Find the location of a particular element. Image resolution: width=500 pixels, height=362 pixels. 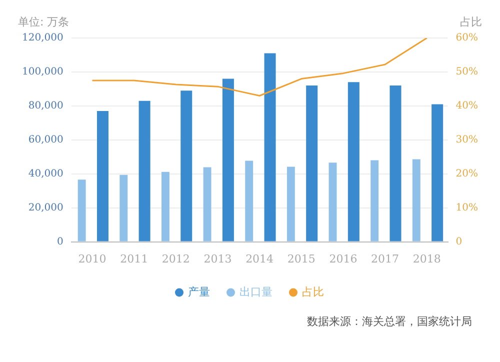

x-tick-label: 2015 is located at coordinates (301, 259).